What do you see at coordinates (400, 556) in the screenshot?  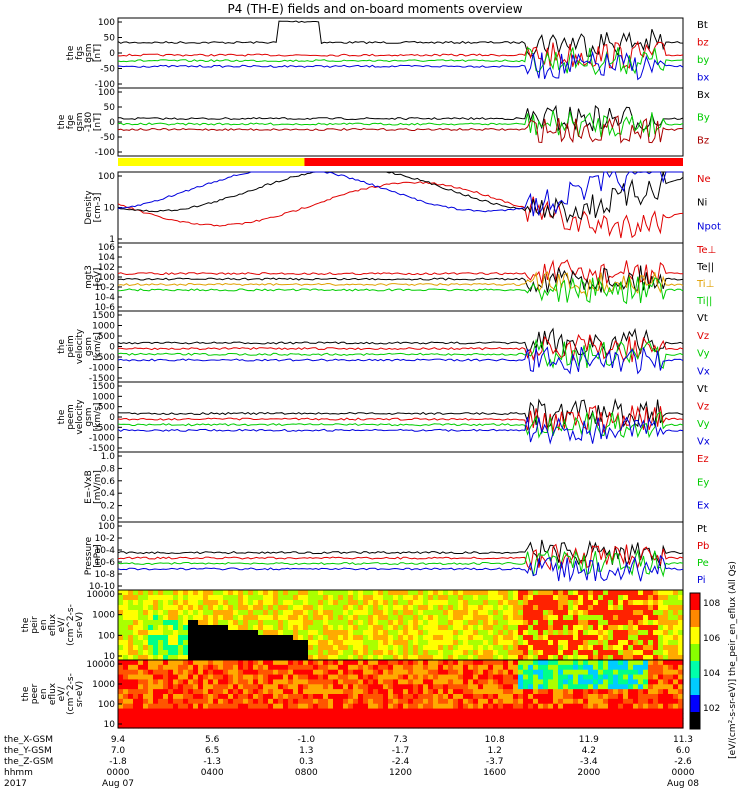 I see `panel-frame` at bounding box center [400, 556].